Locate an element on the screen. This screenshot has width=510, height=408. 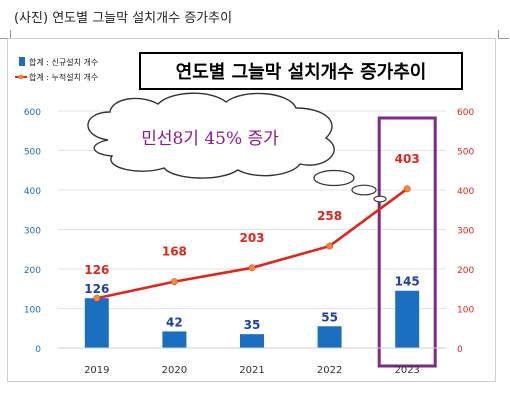
x-tick-label: 2022 is located at coordinates (329, 370).